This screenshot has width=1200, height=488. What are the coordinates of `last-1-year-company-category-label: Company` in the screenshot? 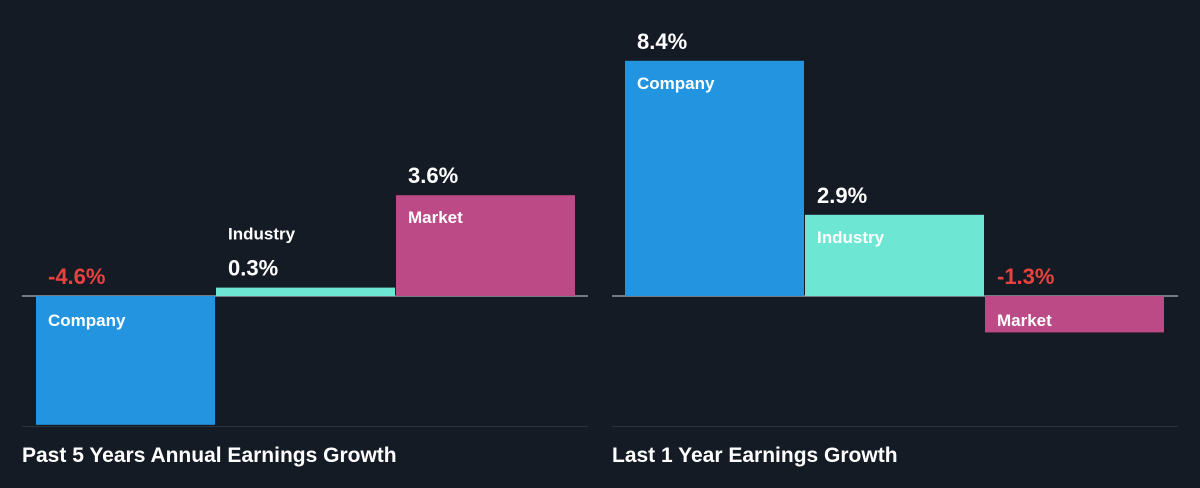 It's located at (676, 83).